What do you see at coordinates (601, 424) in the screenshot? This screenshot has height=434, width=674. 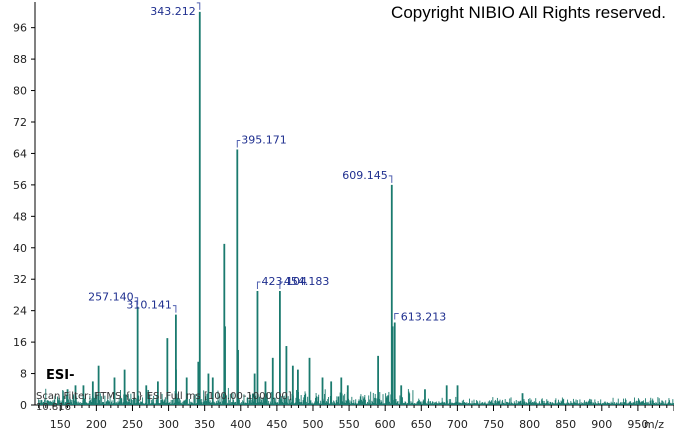 I see `x-tick-label: 900` at bounding box center [601, 424].